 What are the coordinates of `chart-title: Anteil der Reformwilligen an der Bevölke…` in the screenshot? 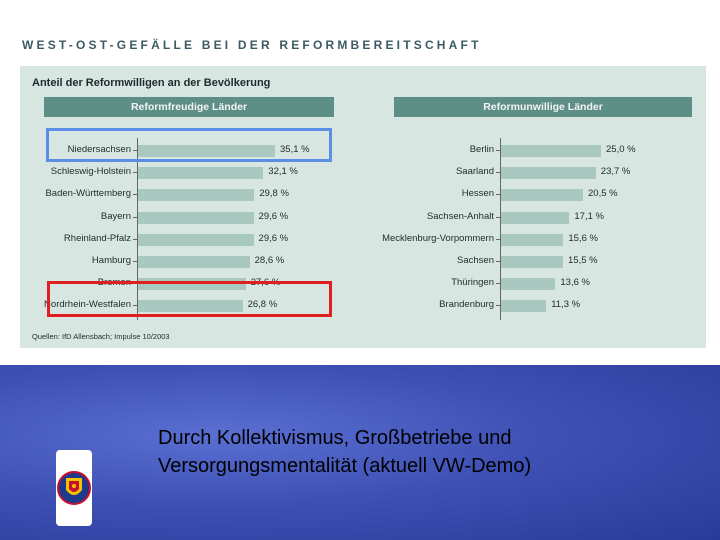 It's located at (151, 83).